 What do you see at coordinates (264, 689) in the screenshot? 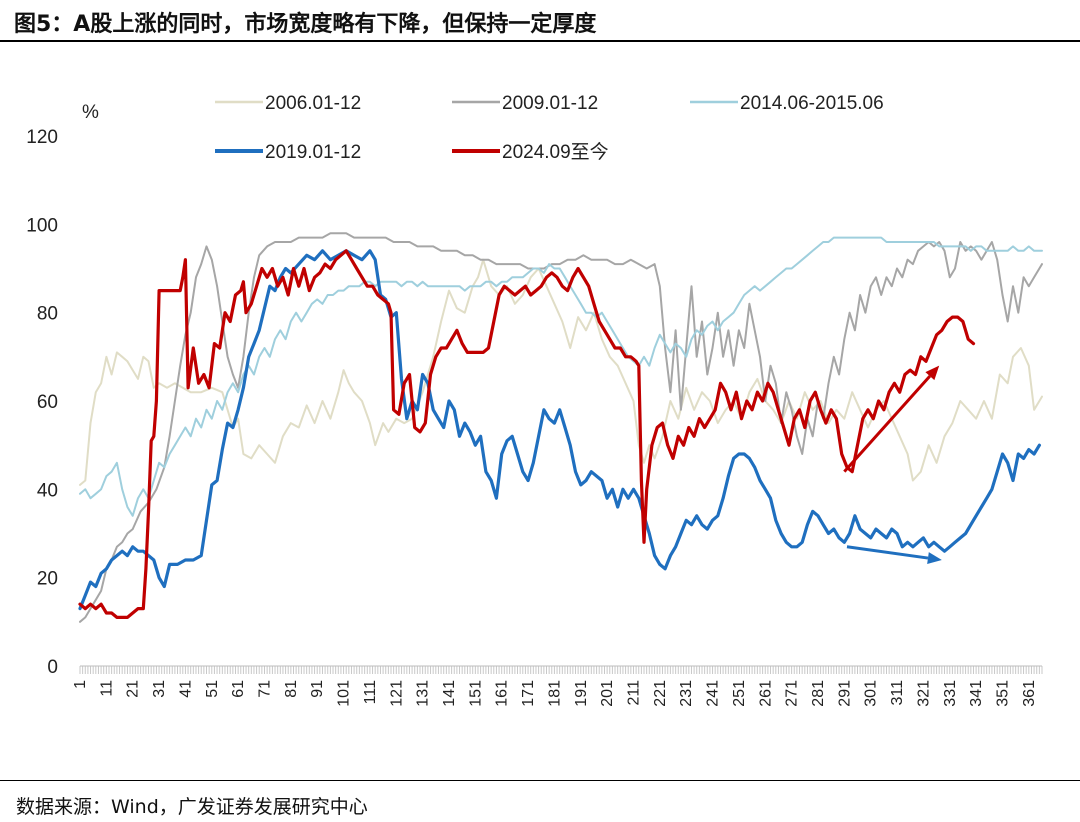
I see `x-tick-label: 71` at bounding box center [264, 689].